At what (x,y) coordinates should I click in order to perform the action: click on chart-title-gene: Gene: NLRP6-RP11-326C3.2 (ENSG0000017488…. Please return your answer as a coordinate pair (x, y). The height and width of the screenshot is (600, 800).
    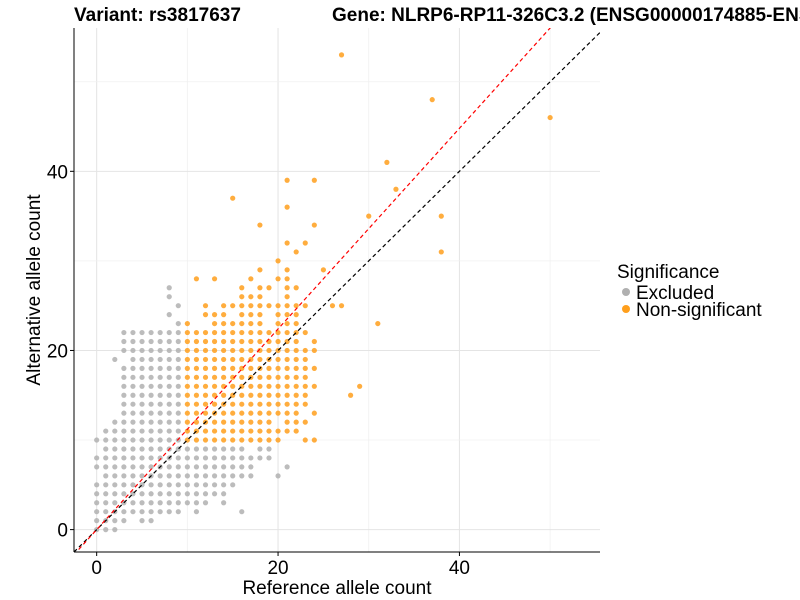
    Looking at the image, I should click on (566, 15).